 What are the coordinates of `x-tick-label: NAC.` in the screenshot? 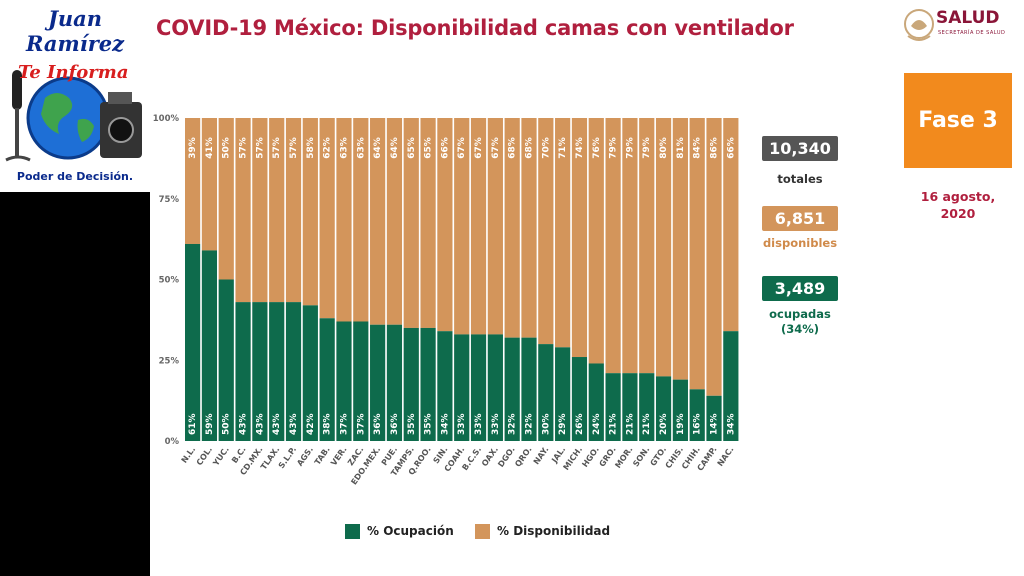 It's located at (726, 456).